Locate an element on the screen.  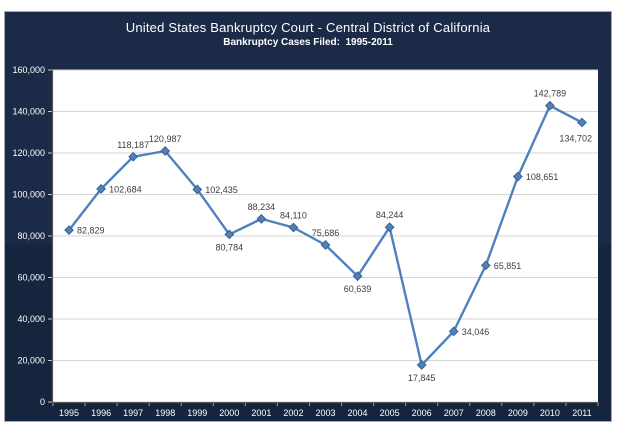
data-point-2003 is located at coordinates (325, 245).